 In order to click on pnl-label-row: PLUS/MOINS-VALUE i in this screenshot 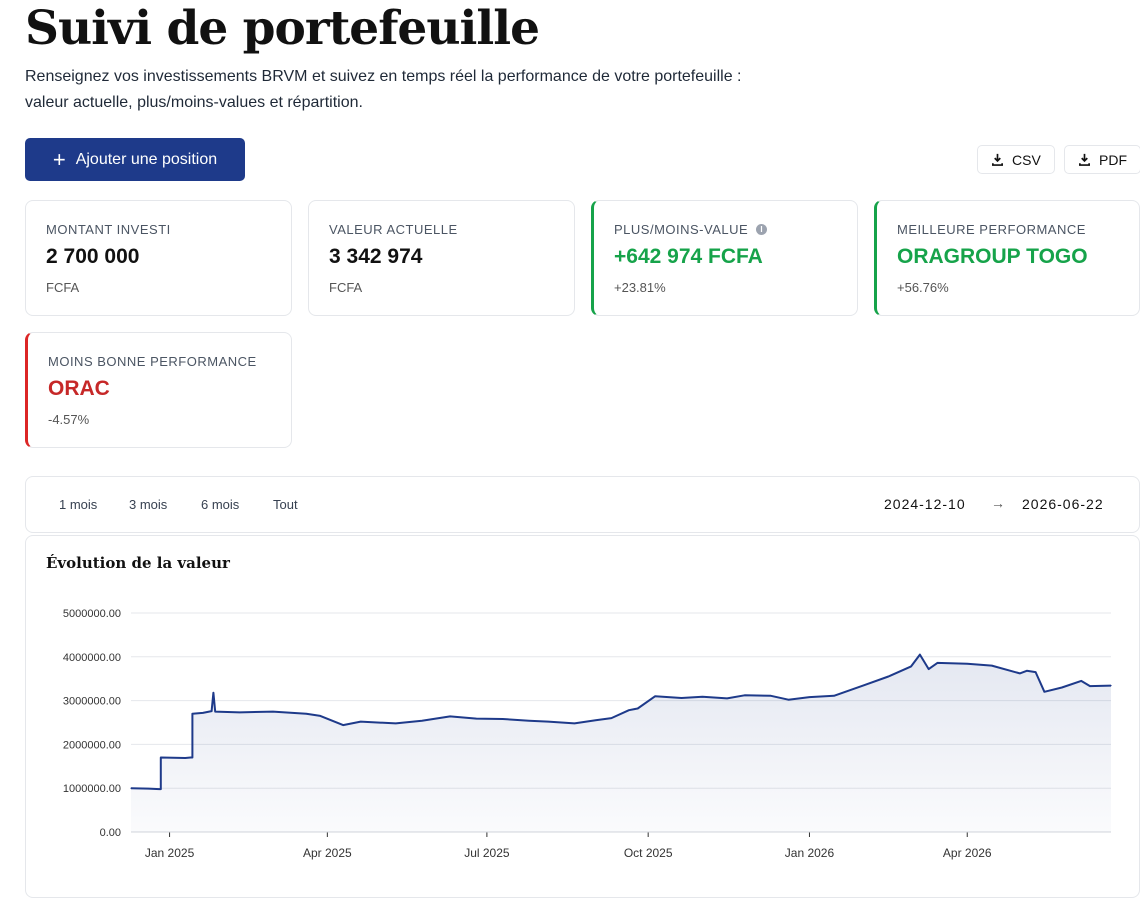, I will do `click(691, 229)`.